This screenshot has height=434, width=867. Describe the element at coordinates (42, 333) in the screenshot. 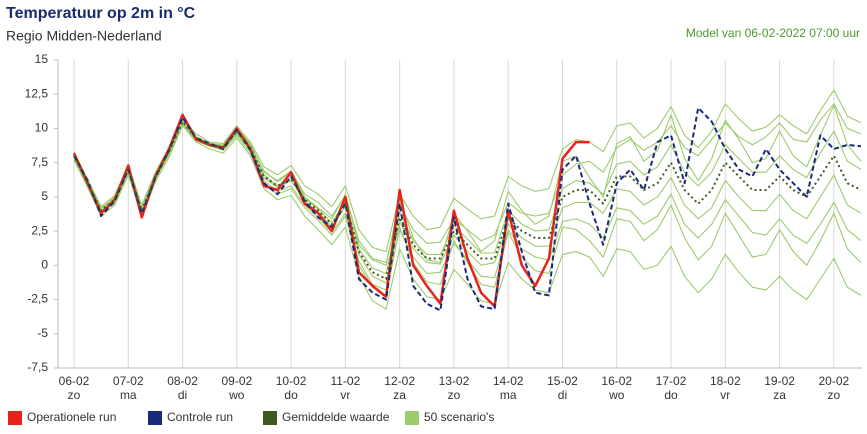

I see `y-tick-label: -5` at that location.